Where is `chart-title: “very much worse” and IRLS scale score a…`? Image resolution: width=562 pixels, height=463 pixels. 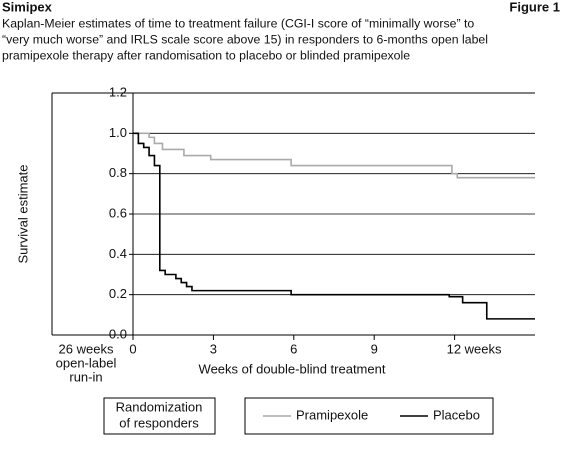 chart-title: “very much worse” and IRLS scale score a… is located at coordinates (245, 39).